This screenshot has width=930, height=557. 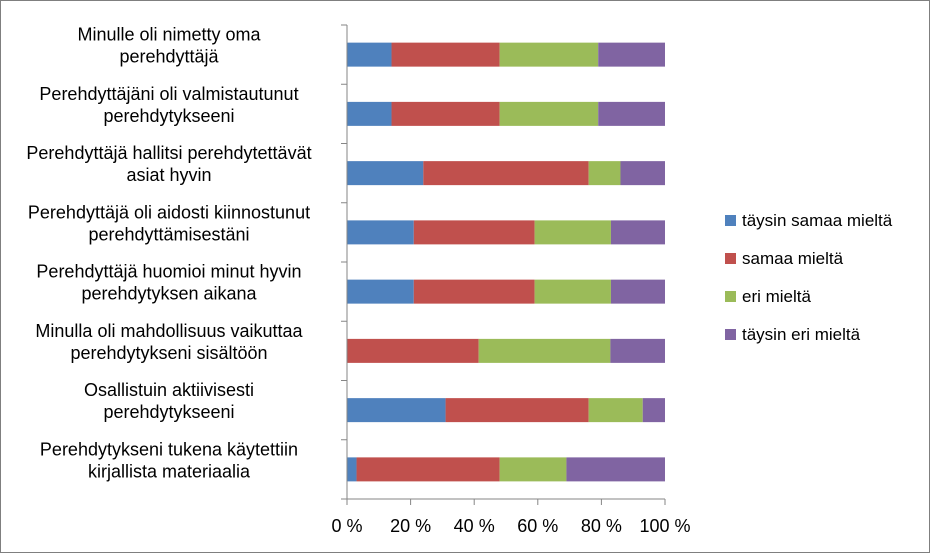 I want to click on category-label-7: perehdytykseeni, so click(x=168, y=412).